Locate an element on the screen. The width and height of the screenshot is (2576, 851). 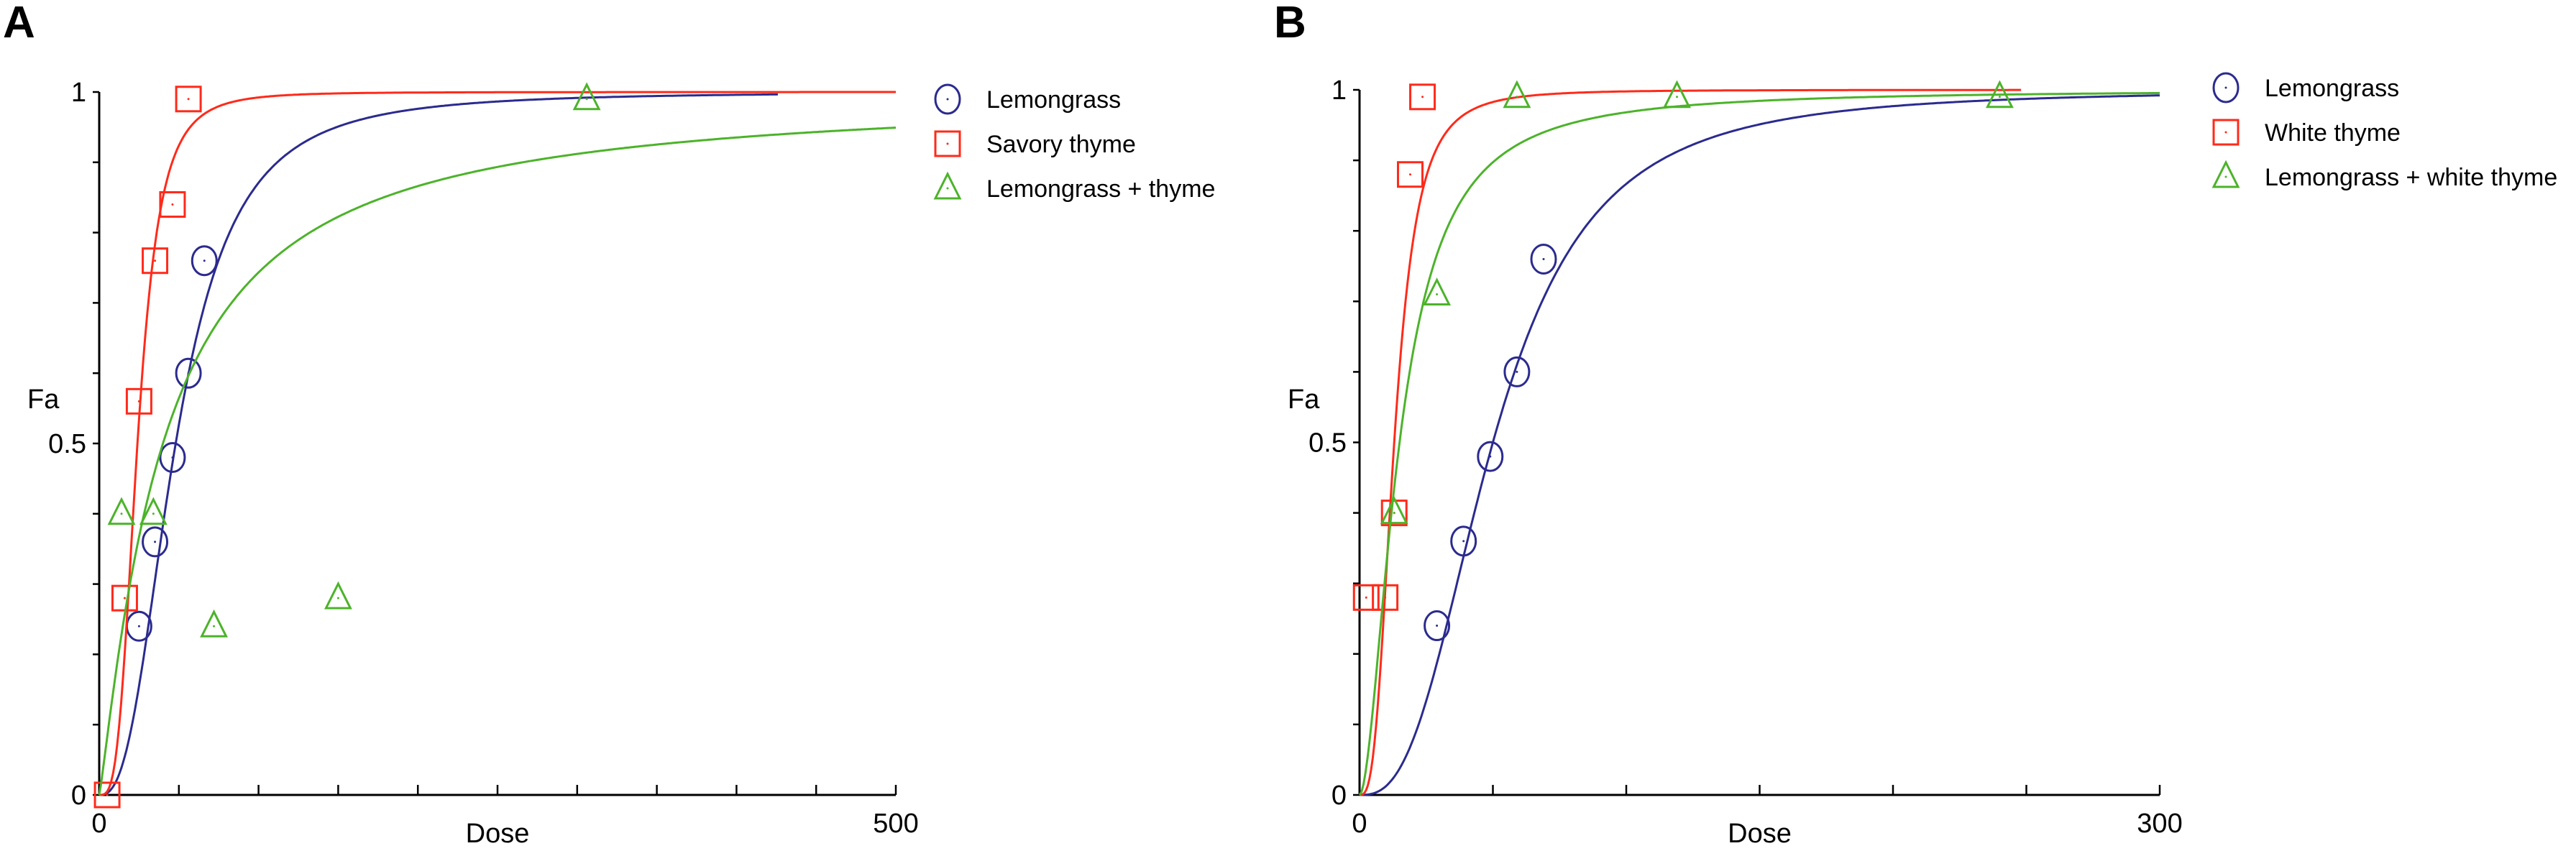
y-axis-label: Fa is located at coordinates (43, 400).